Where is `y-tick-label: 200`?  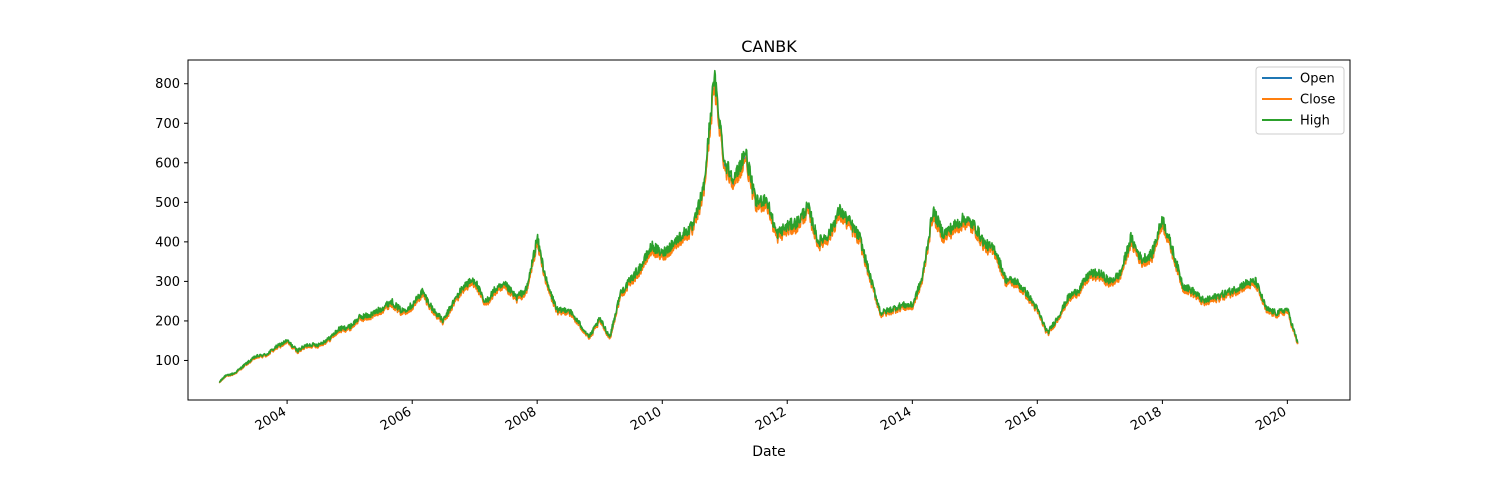
y-tick-label: 200 is located at coordinates (167, 321).